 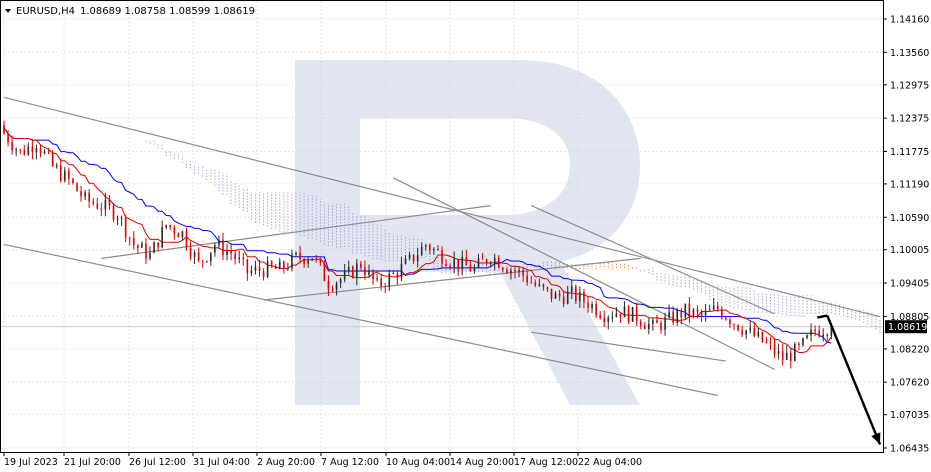 I want to click on x-tick-label: 10 Aug 04:00, so click(x=418, y=462).